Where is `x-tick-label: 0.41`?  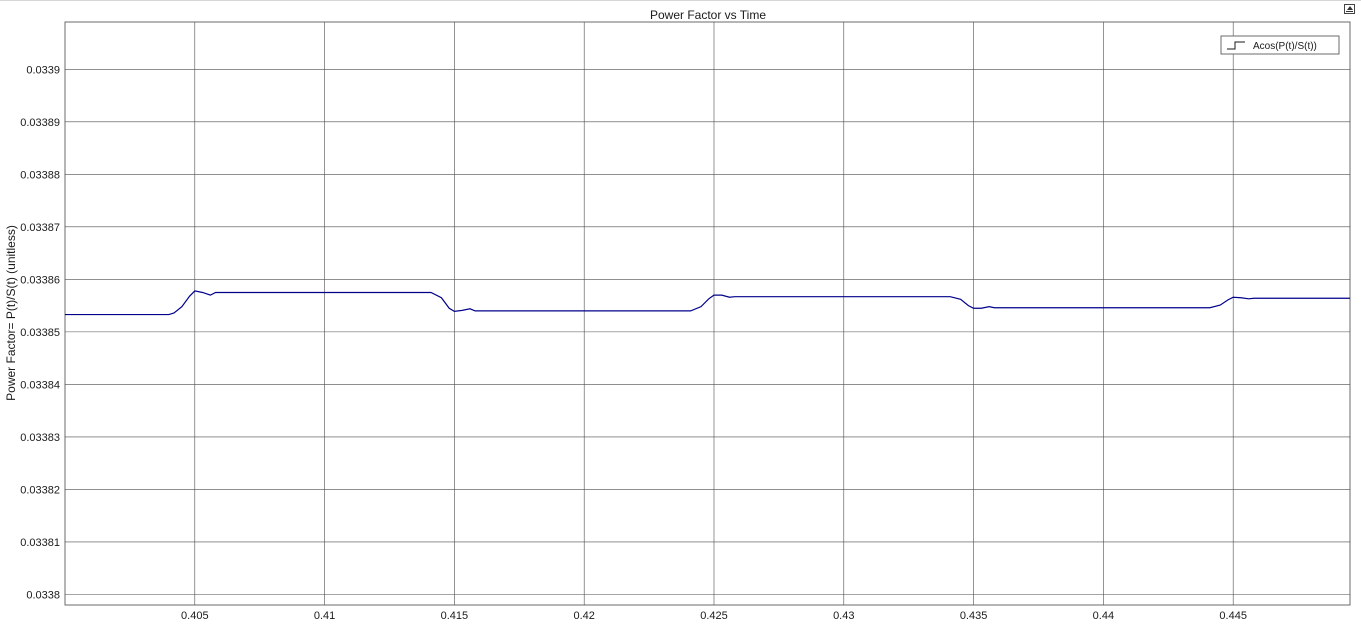
x-tick-label: 0.41 is located at coordinates (324, 616).